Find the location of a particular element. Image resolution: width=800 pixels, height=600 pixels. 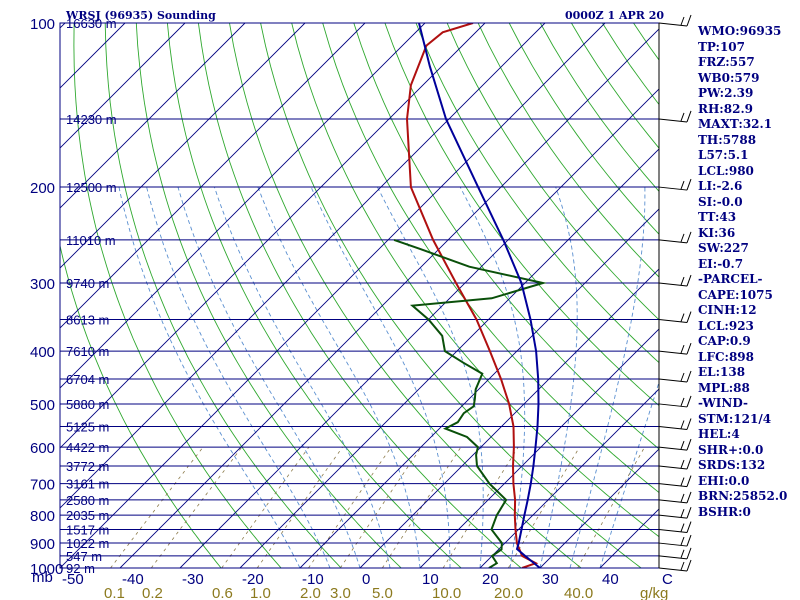

height-label: 92 m is located at coordinates (80, 568).